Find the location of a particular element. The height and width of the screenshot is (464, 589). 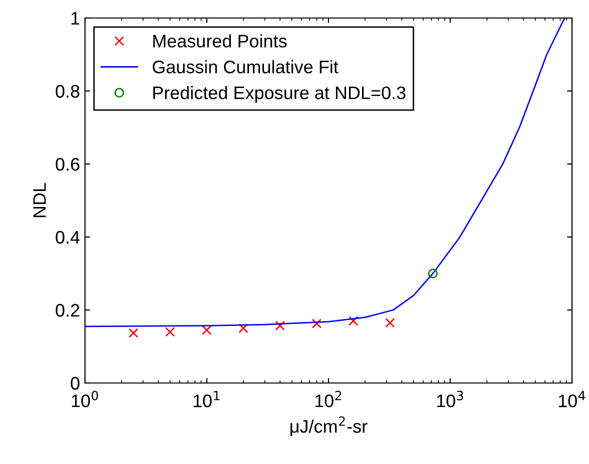

y-tick-label: 0.2 is located at coordinates (68, 310).